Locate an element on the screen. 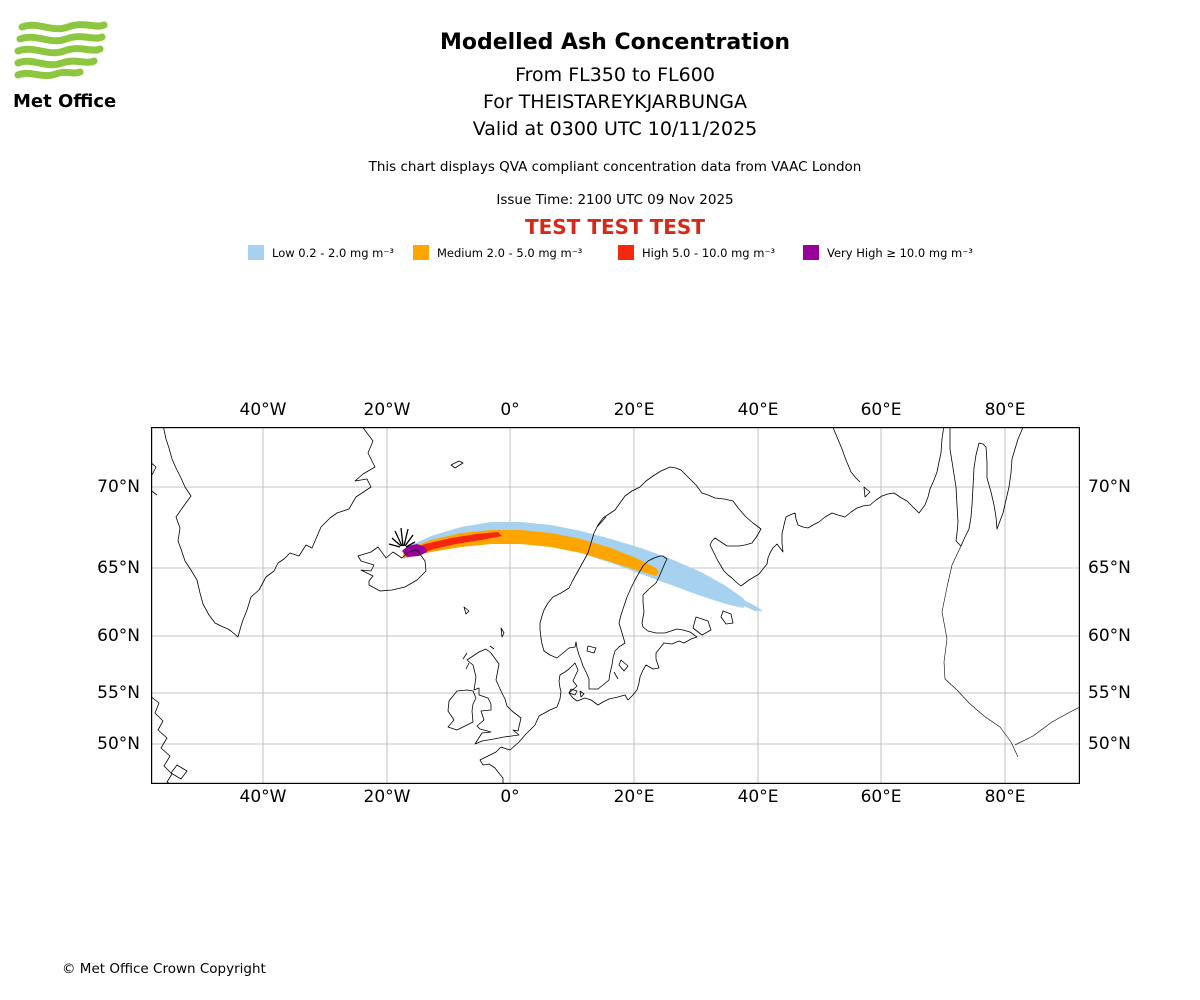 The height and width of the screenshot is (1000, 1200). coast-ireland is located at coordinates (462, 710).